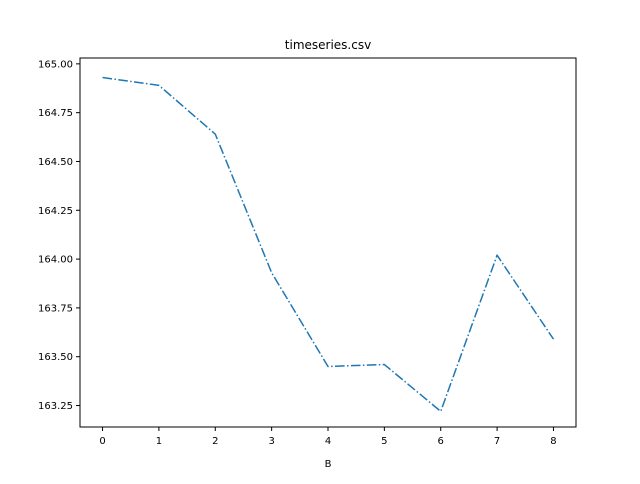 Image resolution: width=640 pixels, height=484 pixels. Describe the element at coordinates (55, 406) in the screenshot. I see `y-tick-label: 163.25` at that location.